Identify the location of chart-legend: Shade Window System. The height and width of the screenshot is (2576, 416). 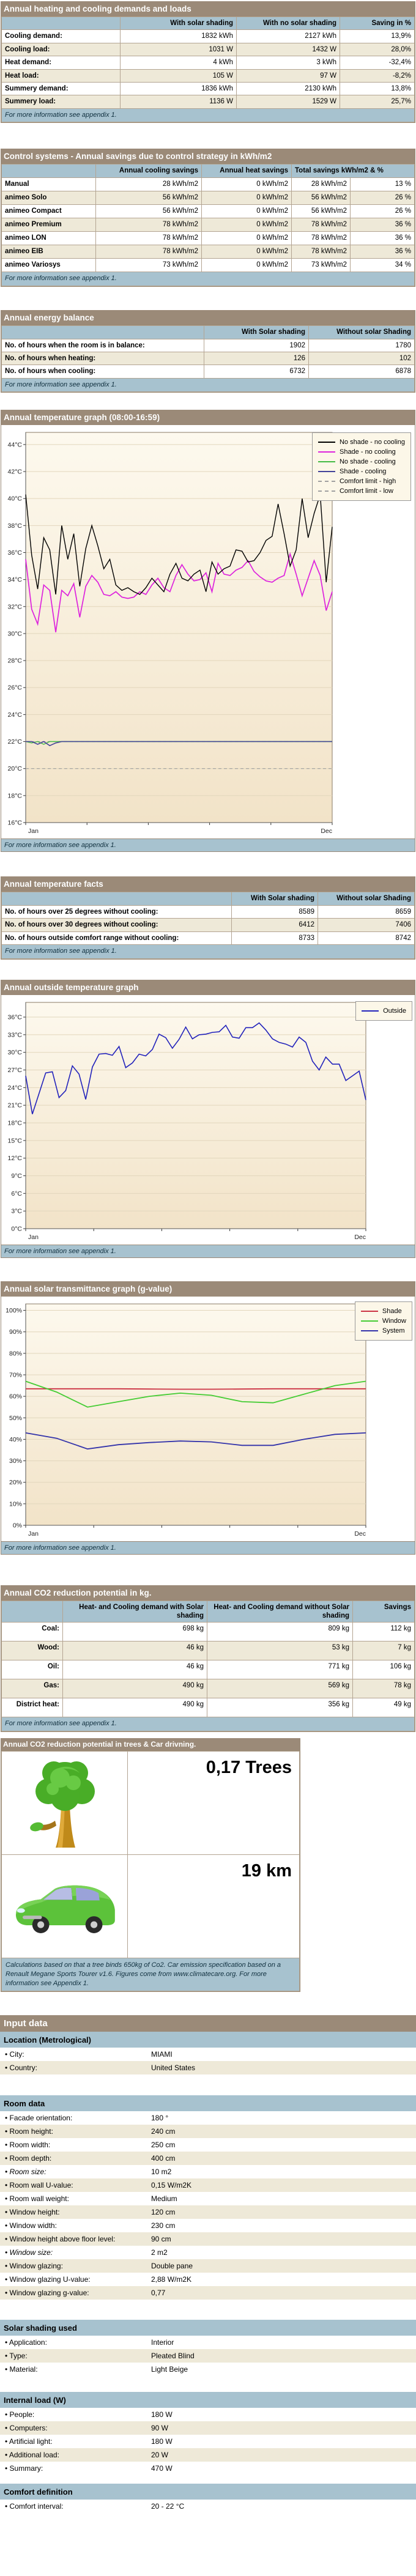
(383, 1321).